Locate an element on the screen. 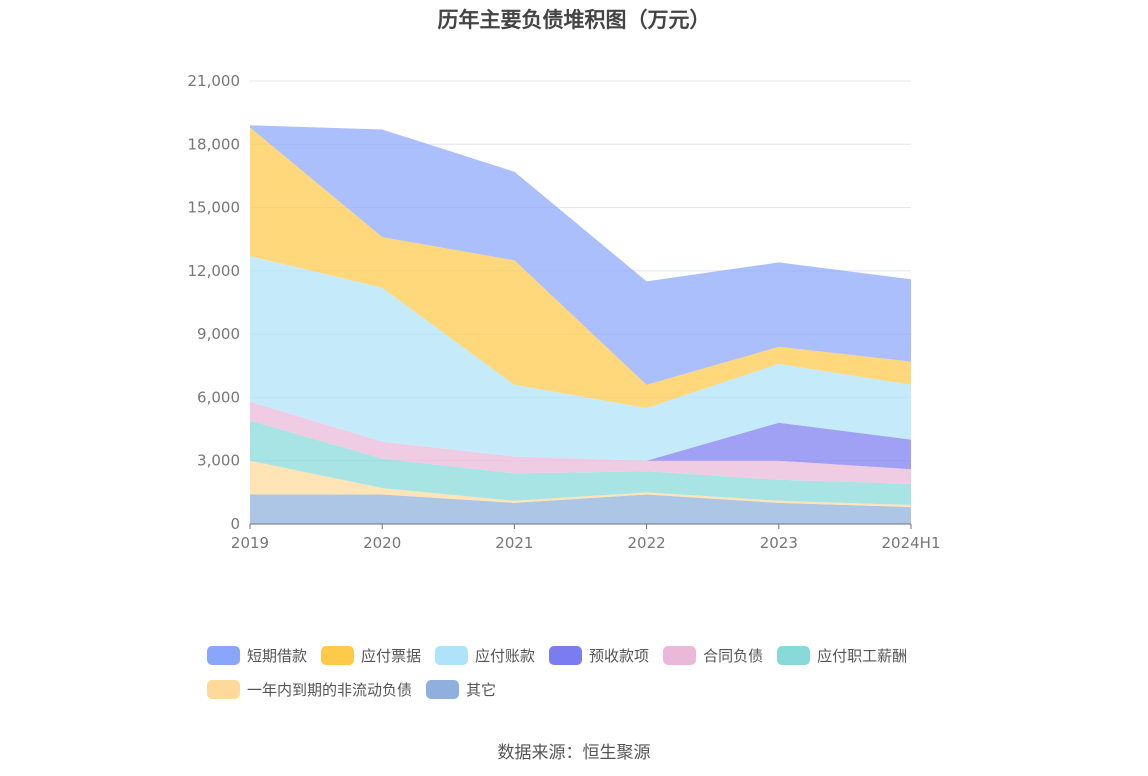 The image size is (1148, 776). legend-item: 一年内到期的非流动负债 is located at coordinates (309, 689).